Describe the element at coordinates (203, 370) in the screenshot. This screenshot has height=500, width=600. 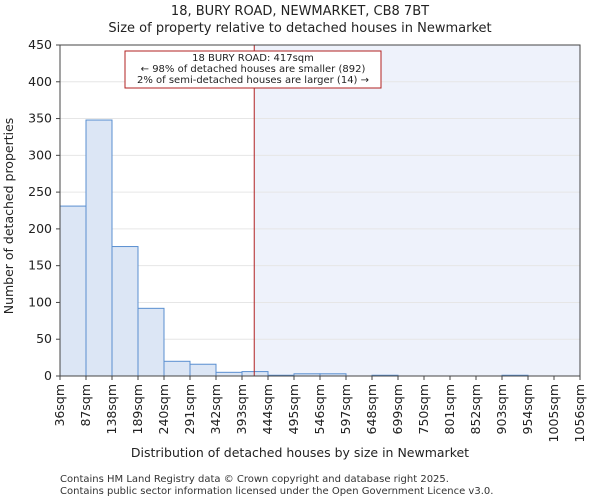
I see `bar-291sqm` at that location.